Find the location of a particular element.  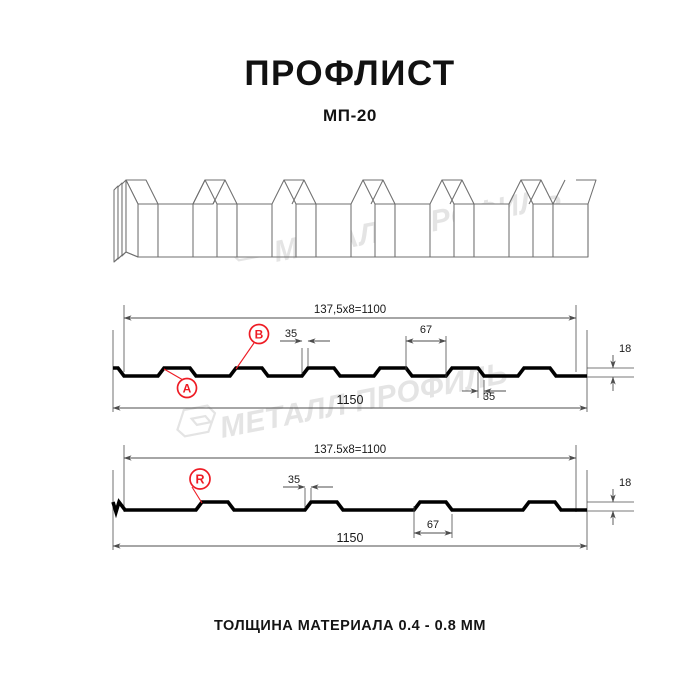

dimension-35-lower-top: 35 is located at coordinates (484, 387).